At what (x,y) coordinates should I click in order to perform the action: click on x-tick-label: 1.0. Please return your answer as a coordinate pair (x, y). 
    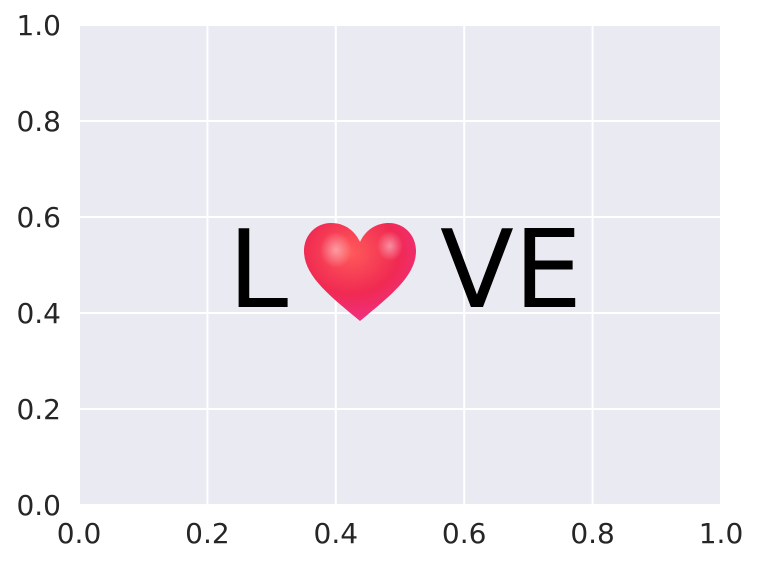
    Looking at the image, I should click on (721, 533).